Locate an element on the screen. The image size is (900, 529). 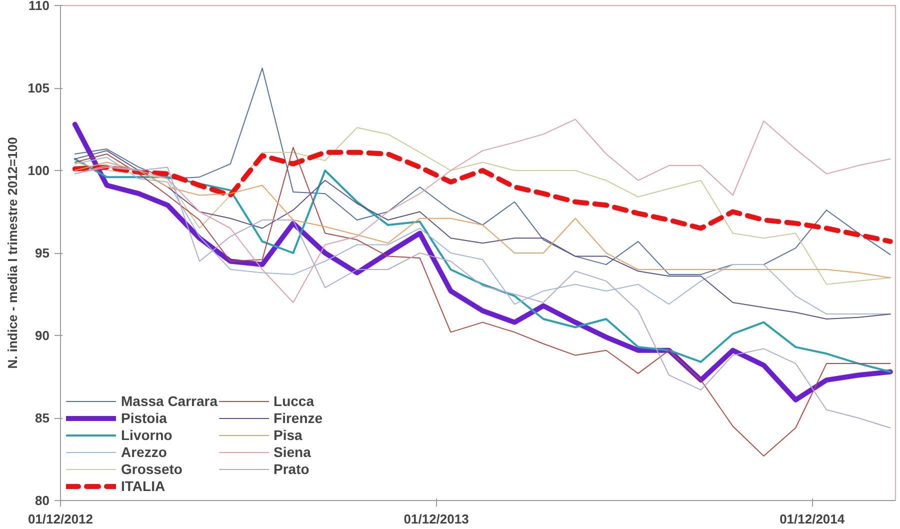
y-tick-label: 100 is located at coordinates (39, 170).